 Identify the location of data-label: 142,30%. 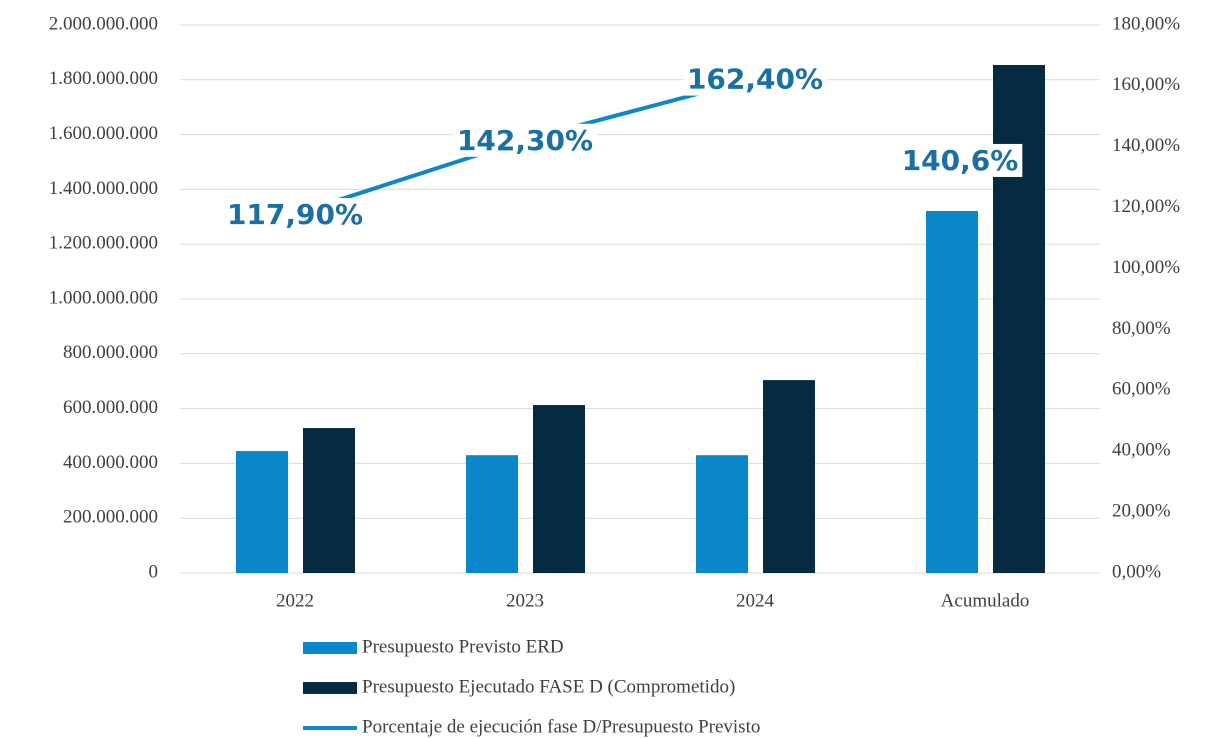
(525, 140).